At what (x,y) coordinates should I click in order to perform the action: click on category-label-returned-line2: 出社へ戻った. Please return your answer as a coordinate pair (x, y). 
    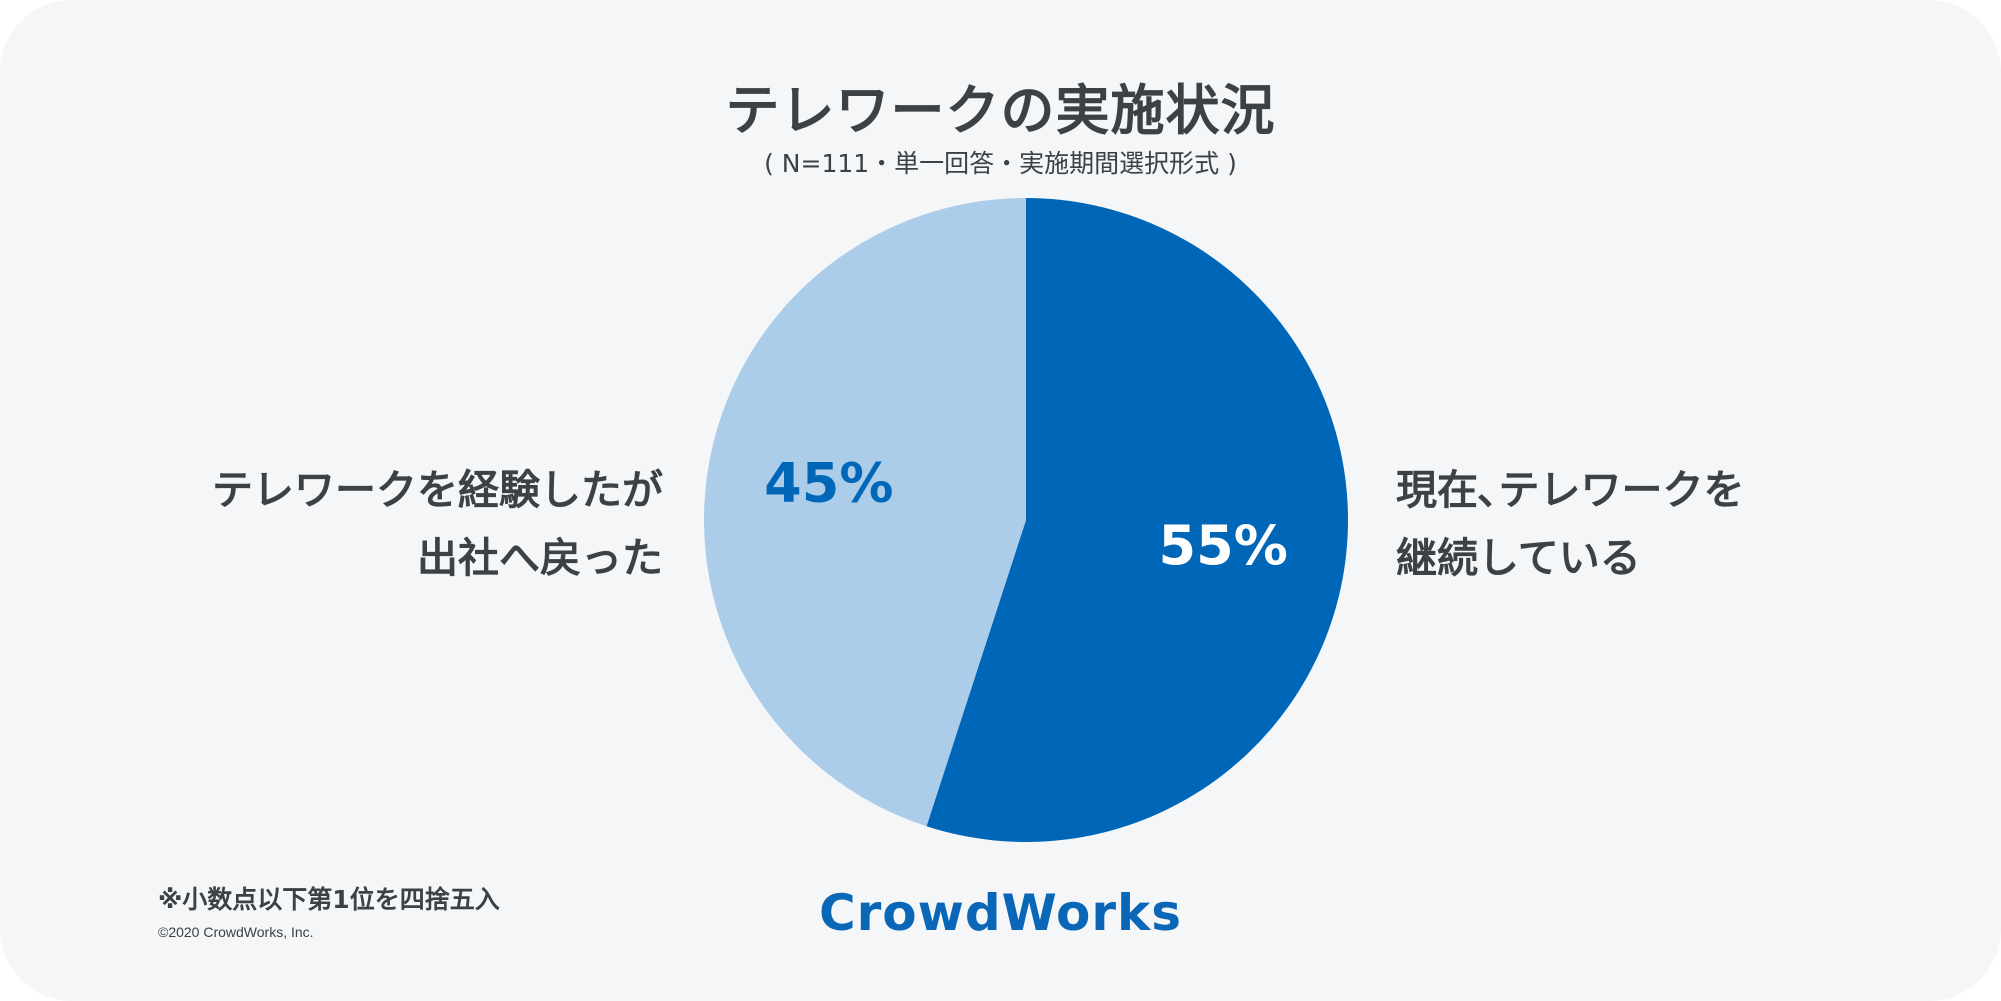
    Looking at the image, I should click on (540, 558).